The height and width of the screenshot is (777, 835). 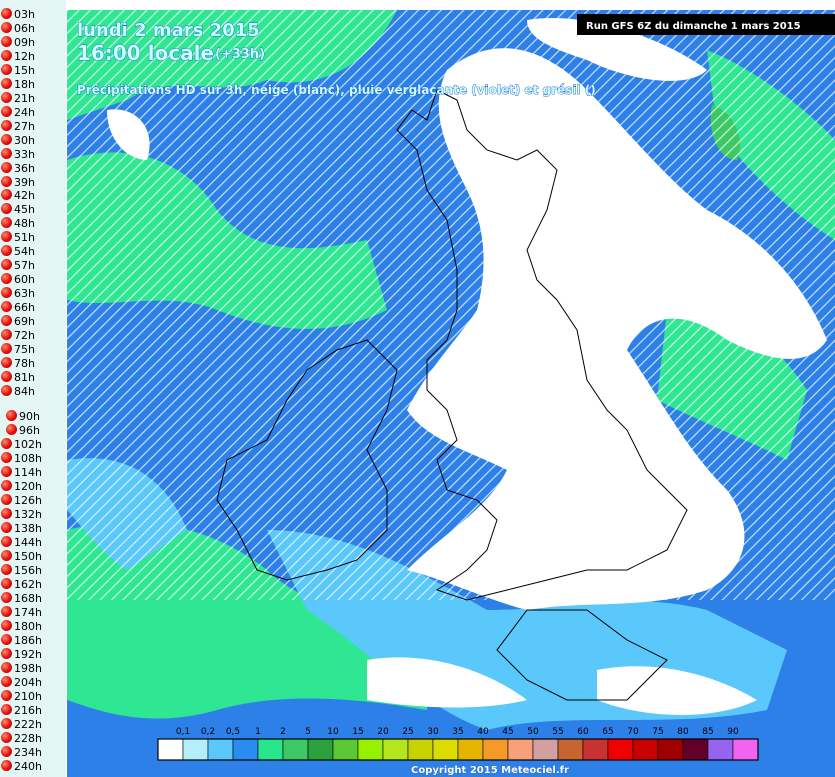 I want to click on timestep-label: 30h, so click(x=24, y=140).